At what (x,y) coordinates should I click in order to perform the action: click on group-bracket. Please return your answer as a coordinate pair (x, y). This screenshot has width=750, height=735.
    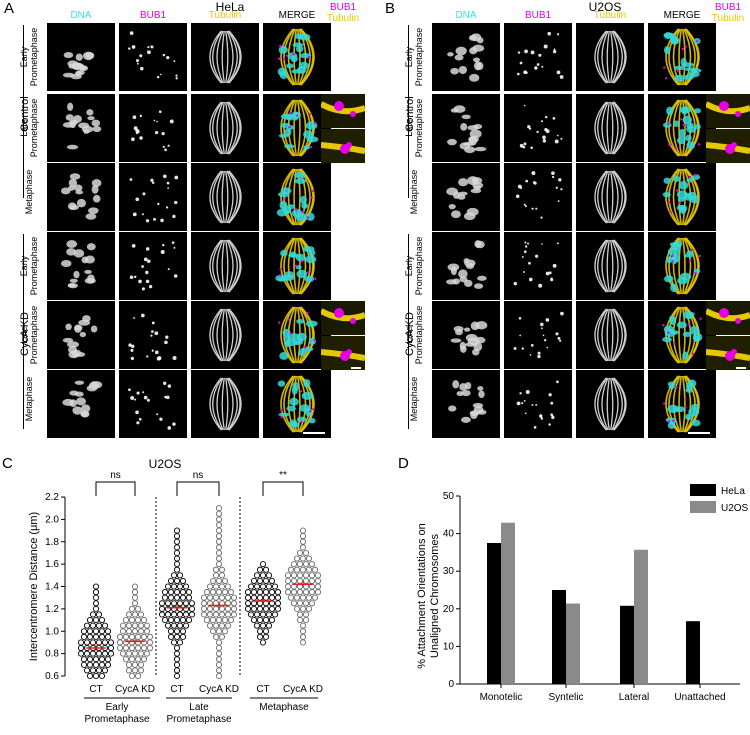
    Looking at the image, I should click on (23, 331).